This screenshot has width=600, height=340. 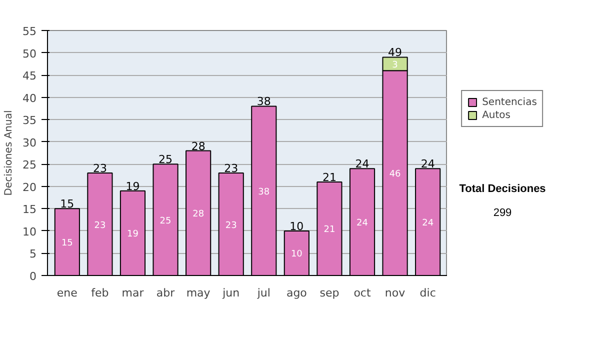 I want to click on x-tick-label: feb, so click(x=100, y=293).